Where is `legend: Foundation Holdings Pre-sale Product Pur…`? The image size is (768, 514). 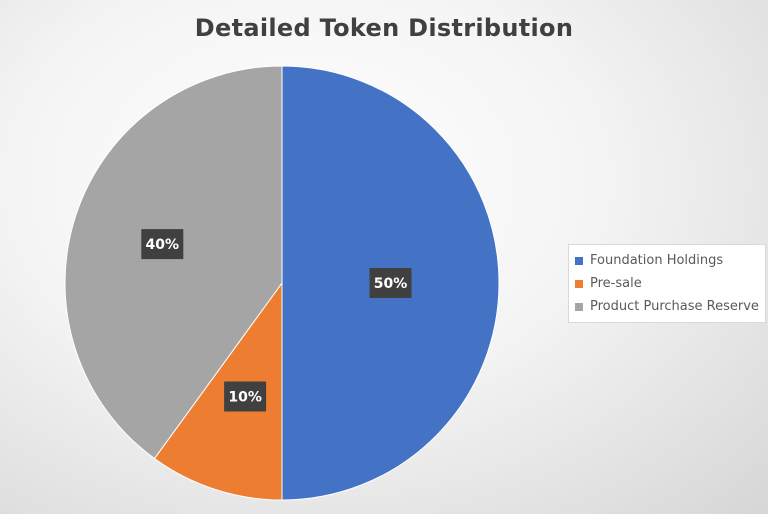 legend: Foundation Holdings Pre-sale Product Pur… is located at coordinates (667, 283).